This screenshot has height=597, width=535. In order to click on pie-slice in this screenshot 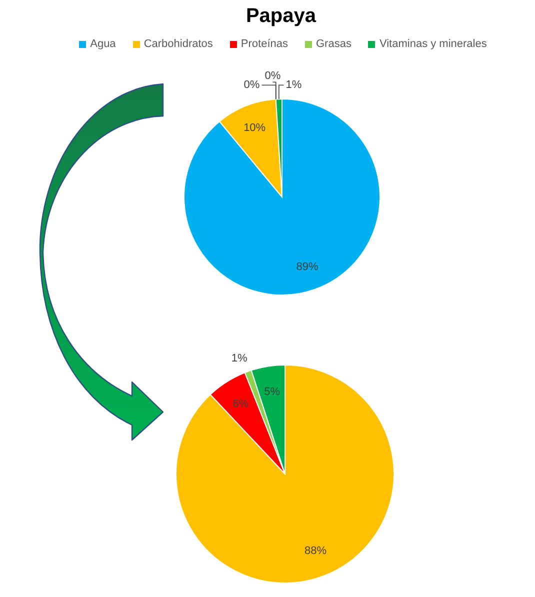, I will do `click(282, 197)`.